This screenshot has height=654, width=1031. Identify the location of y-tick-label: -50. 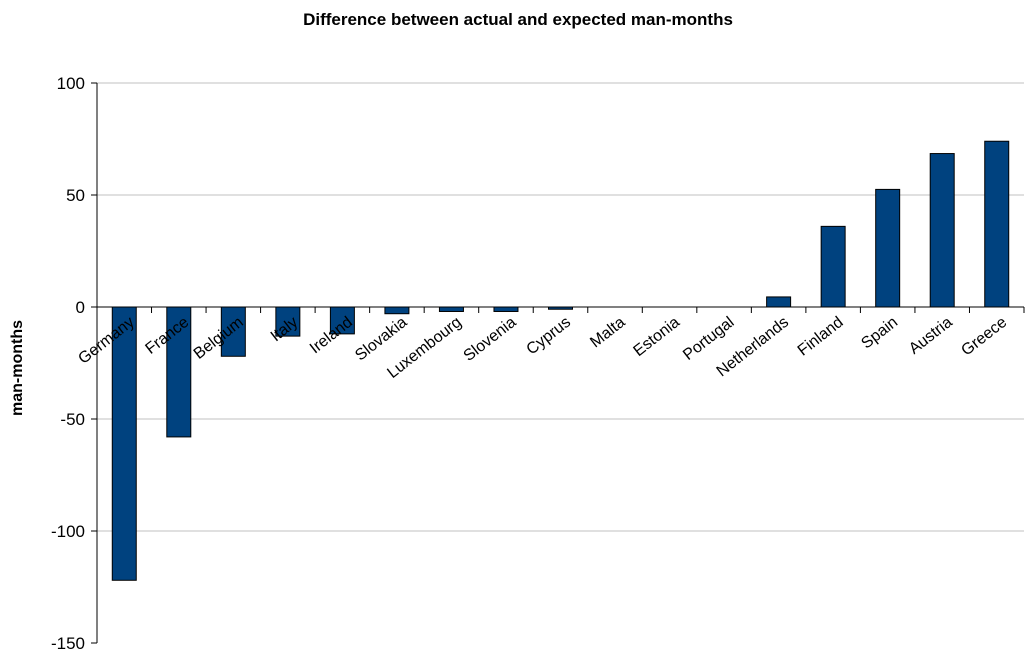
(72, 419).